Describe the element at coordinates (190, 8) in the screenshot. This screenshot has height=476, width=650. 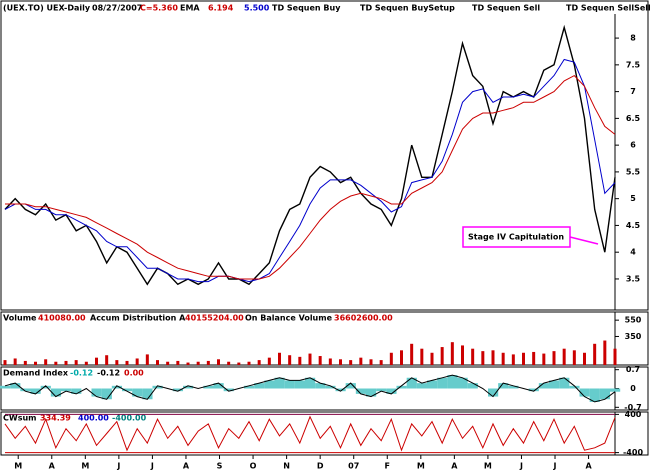
I see `panel-header: EMA` at that location.